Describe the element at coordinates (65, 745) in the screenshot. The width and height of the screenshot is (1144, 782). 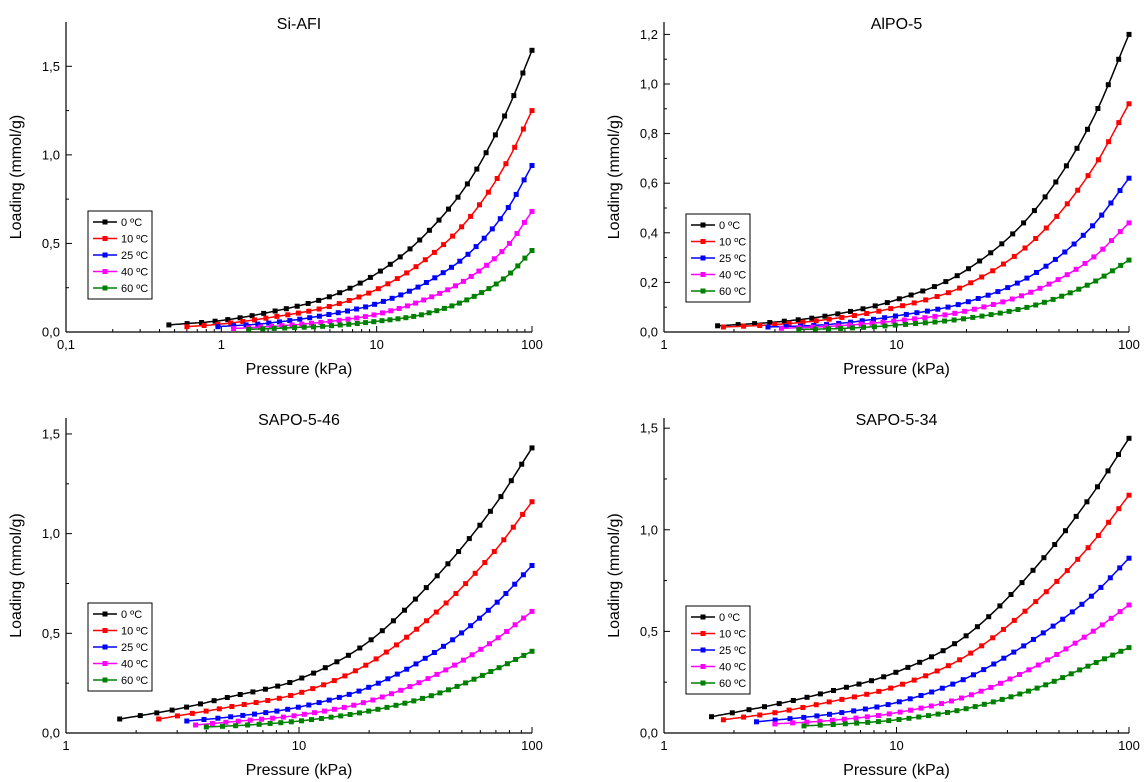
I see `x-tick-label: 1` at that location.